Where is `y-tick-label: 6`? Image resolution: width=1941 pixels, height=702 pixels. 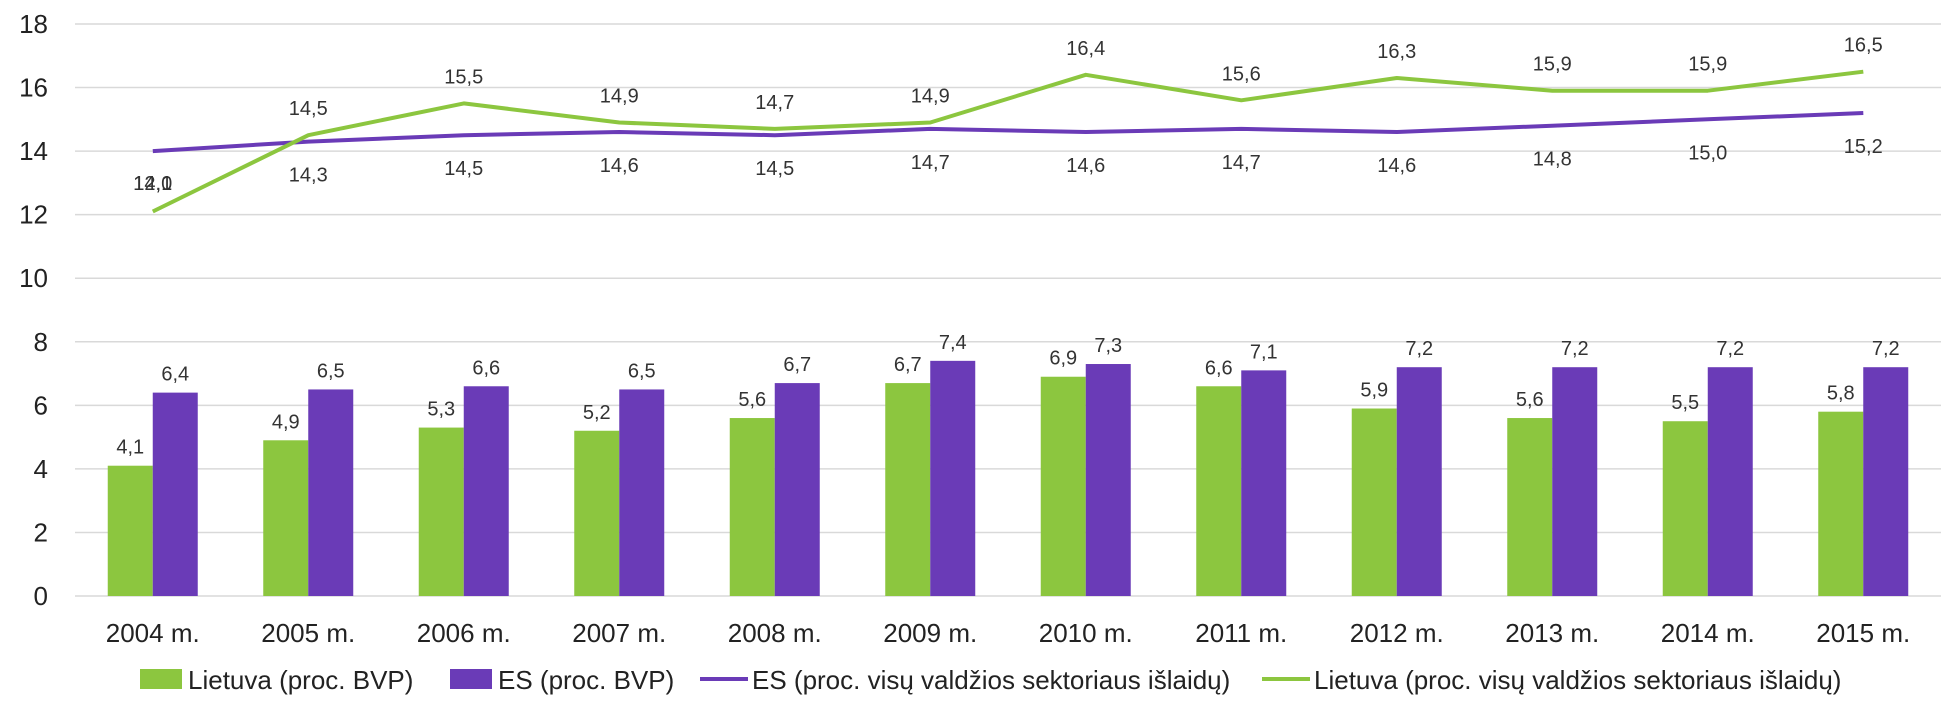
y-tick-label: 6 is located at coordinates (41, 405).